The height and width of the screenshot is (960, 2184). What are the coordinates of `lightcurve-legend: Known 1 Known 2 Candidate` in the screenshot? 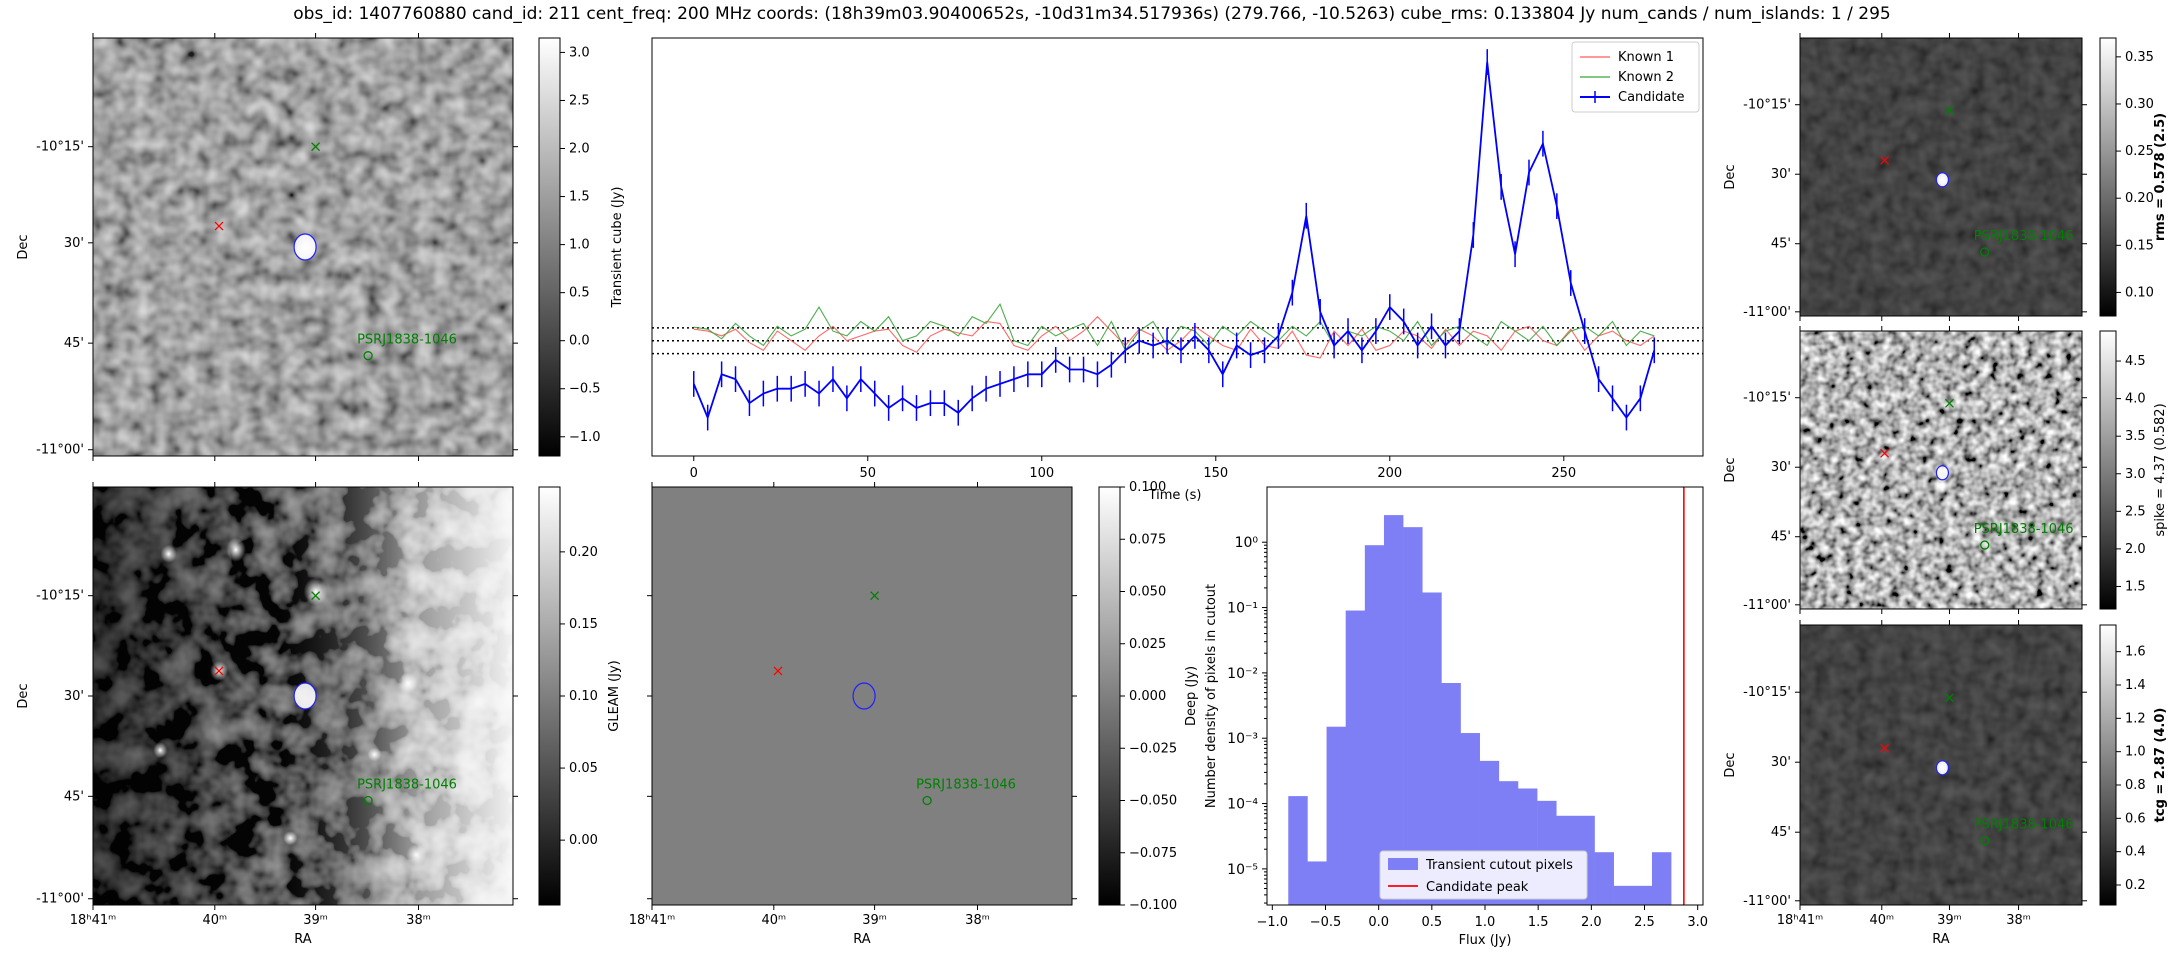 It's located at (1635, 77).